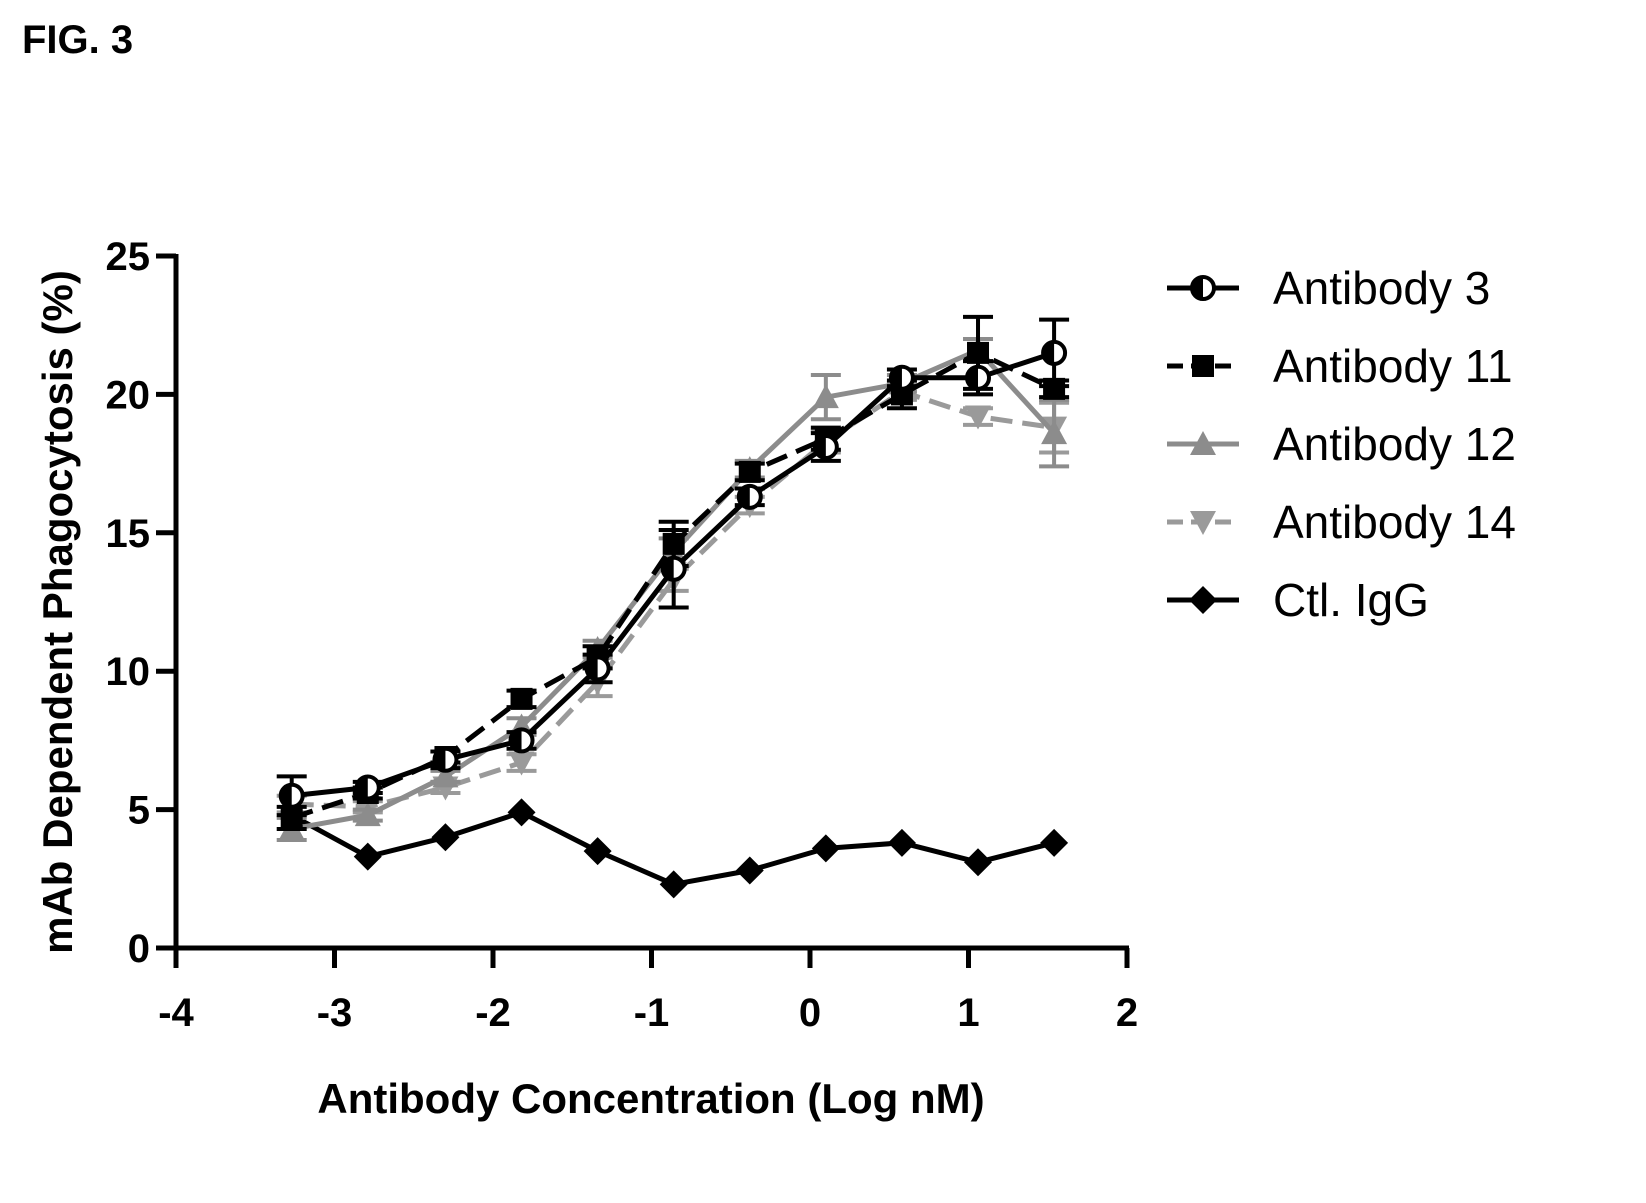 This screenshot has height=1203, width=1646. Describe the element at coordinates (1394, 444) in the screenshot. I see `legend-label: Antibody 12` at that location.